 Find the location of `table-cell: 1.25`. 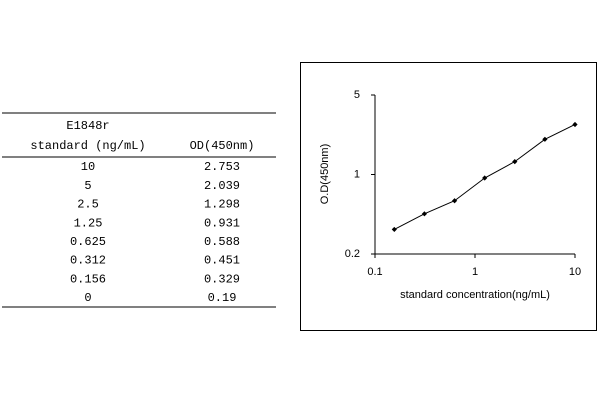

table-cell: 1.25 is located at coordinates (88, 223).